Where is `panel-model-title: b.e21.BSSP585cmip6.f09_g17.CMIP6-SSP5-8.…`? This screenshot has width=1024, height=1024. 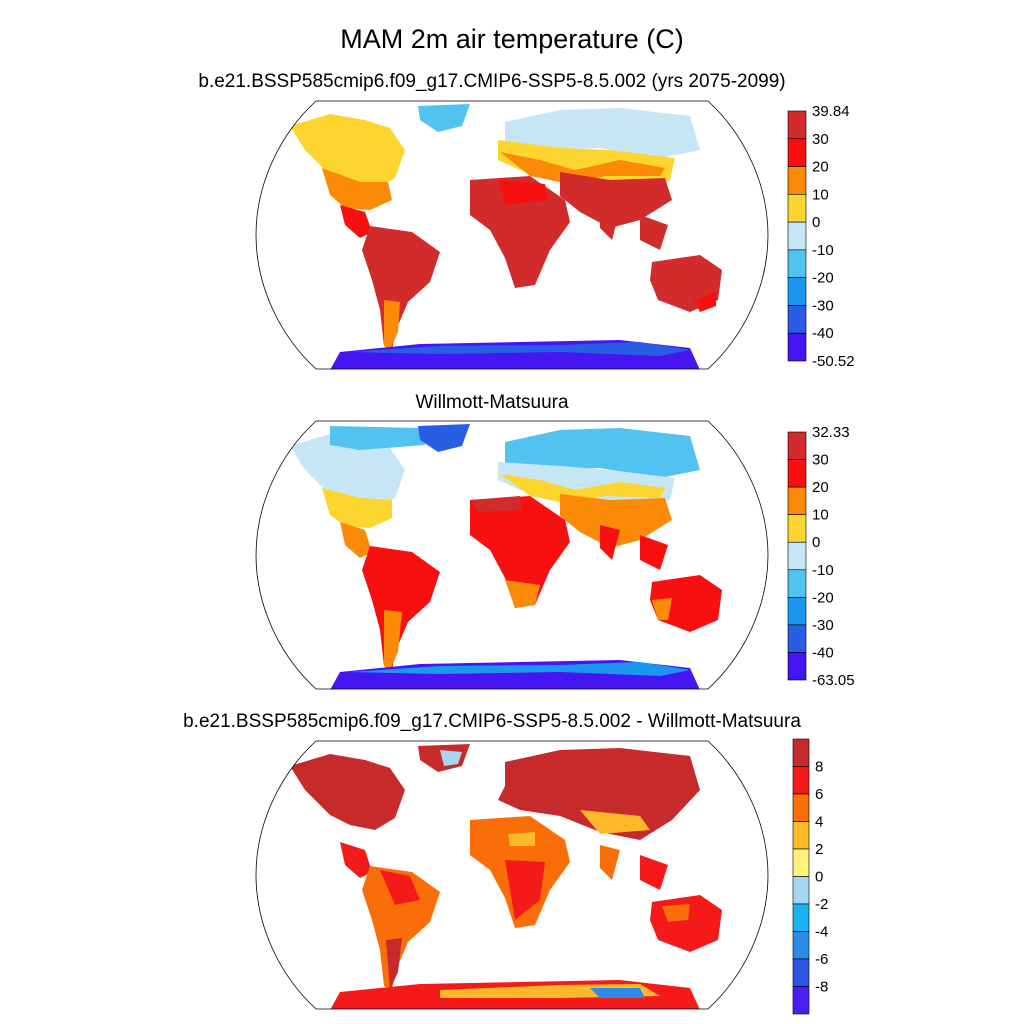 panel-model-title: b.e21.BSSP585cmip6.f09_g17.CMIP6-SSP5-8.… is located at coordinates (491, 81).